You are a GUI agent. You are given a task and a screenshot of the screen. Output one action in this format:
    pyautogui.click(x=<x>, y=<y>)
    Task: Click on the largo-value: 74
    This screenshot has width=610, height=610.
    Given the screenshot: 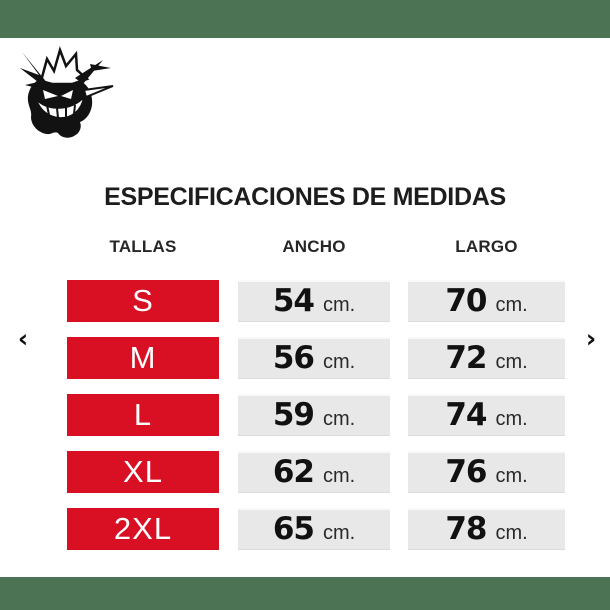 What is the action you would take?
    pyautogui.click(x=466, y=415)
    